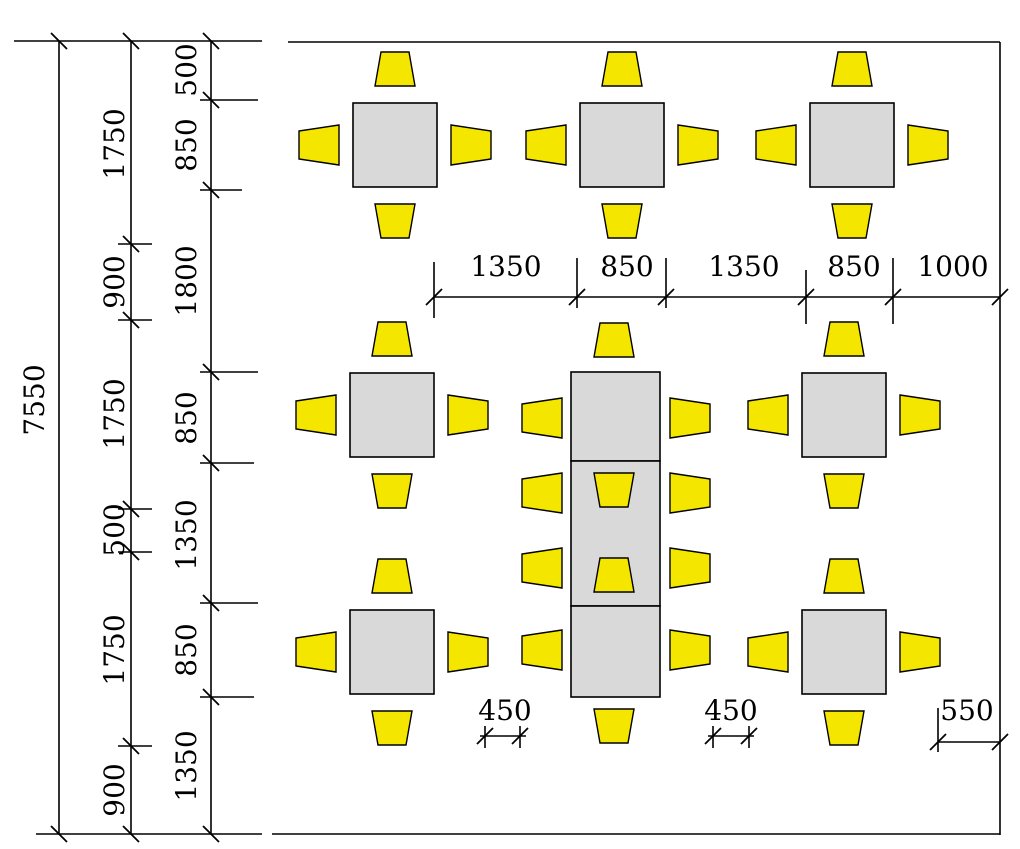 The height and width of the screenshot is (849, 1020). What do you see at coordinates (952, 266) in the screenshot?
I see `dim-label: 1000` at bounding box center [952, 266].